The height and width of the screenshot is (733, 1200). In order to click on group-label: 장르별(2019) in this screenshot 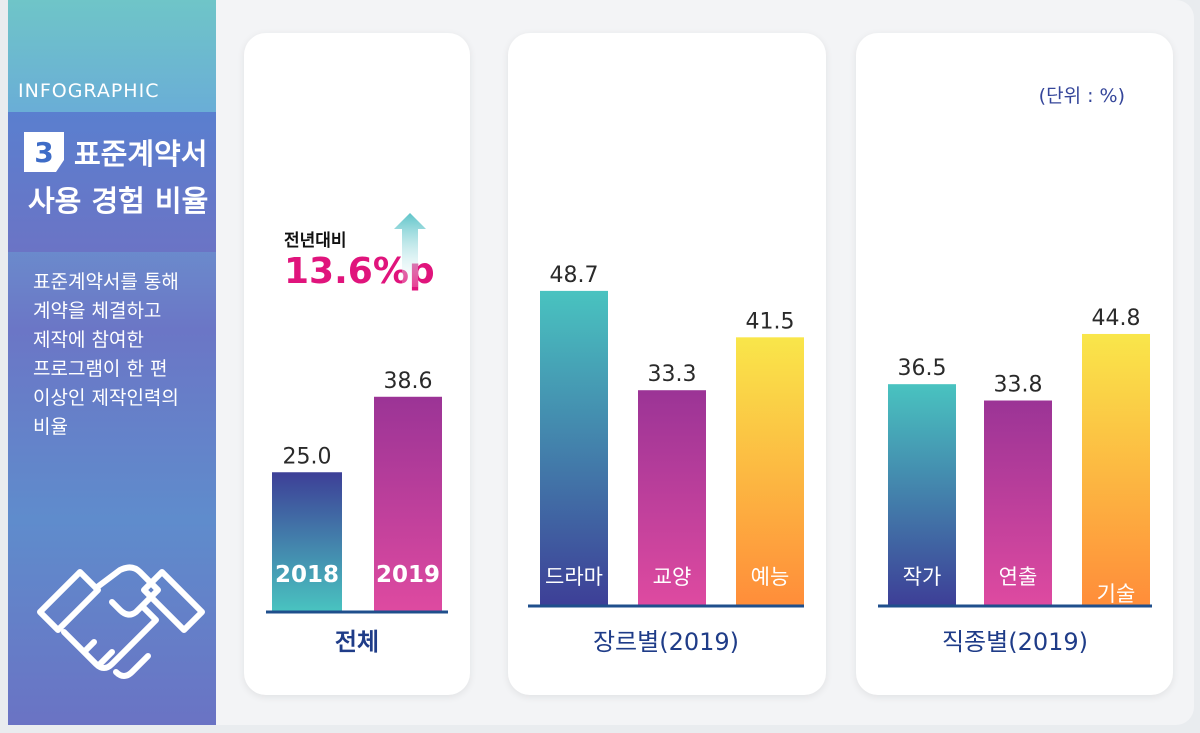, I will do `click(666, 642)`.